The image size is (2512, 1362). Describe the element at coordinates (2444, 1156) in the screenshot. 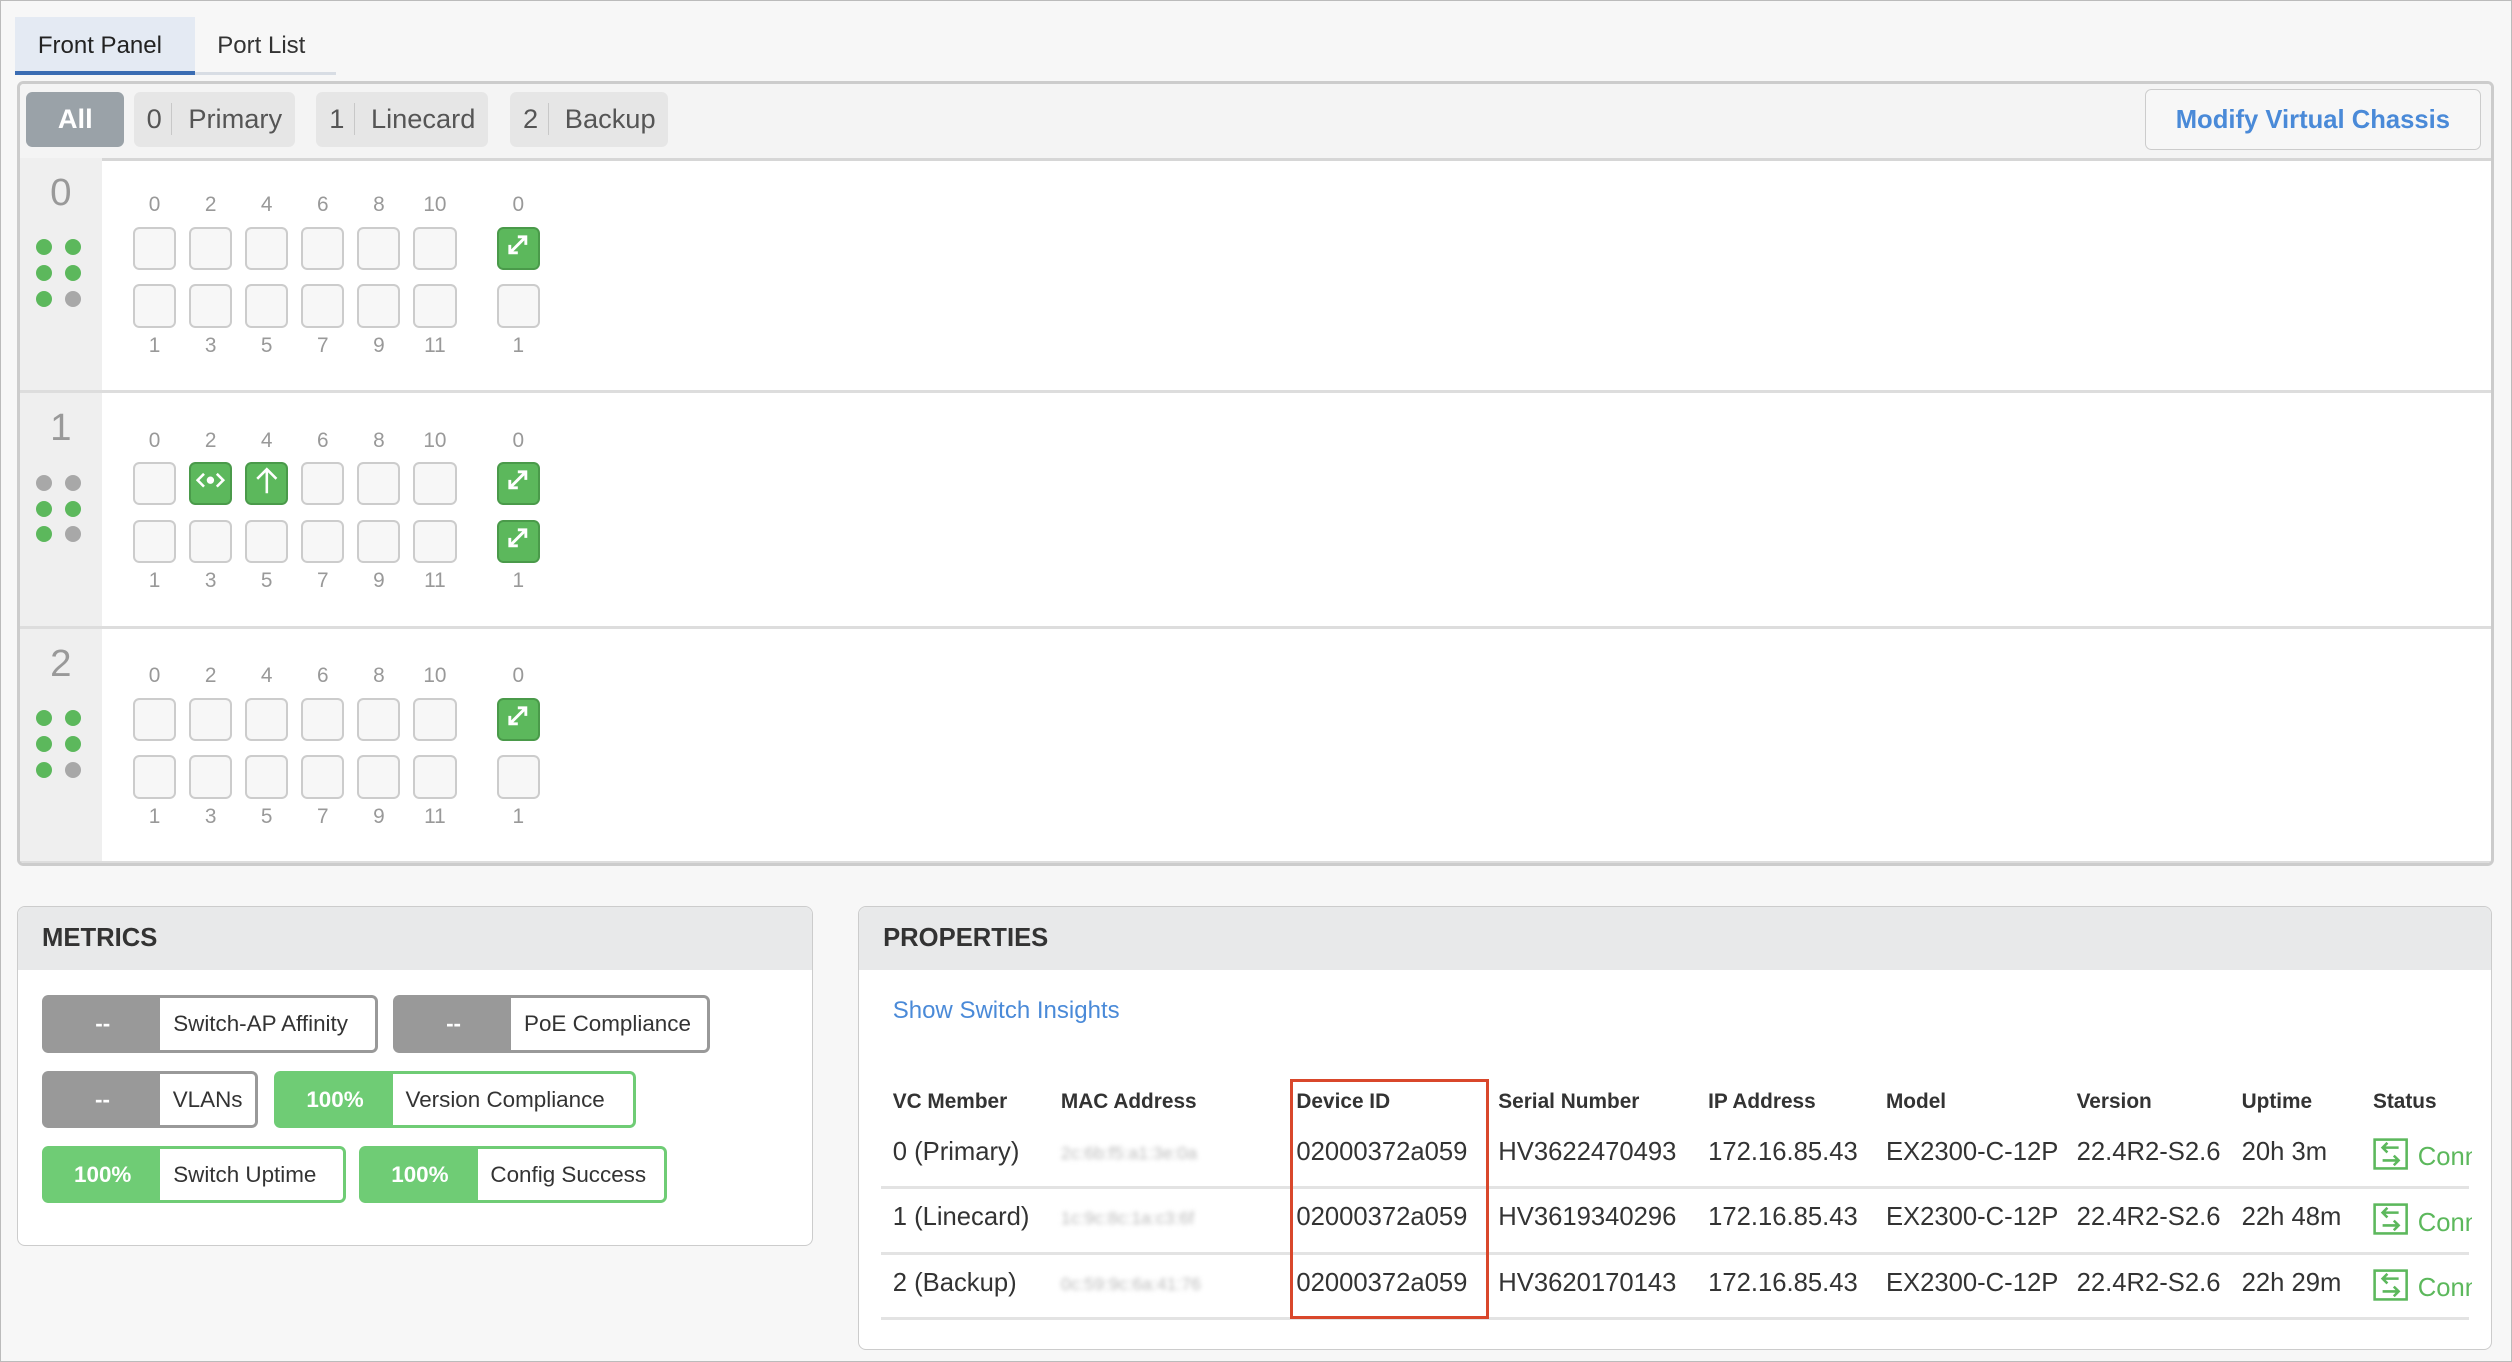

I see `status-text: Connected` at that location.